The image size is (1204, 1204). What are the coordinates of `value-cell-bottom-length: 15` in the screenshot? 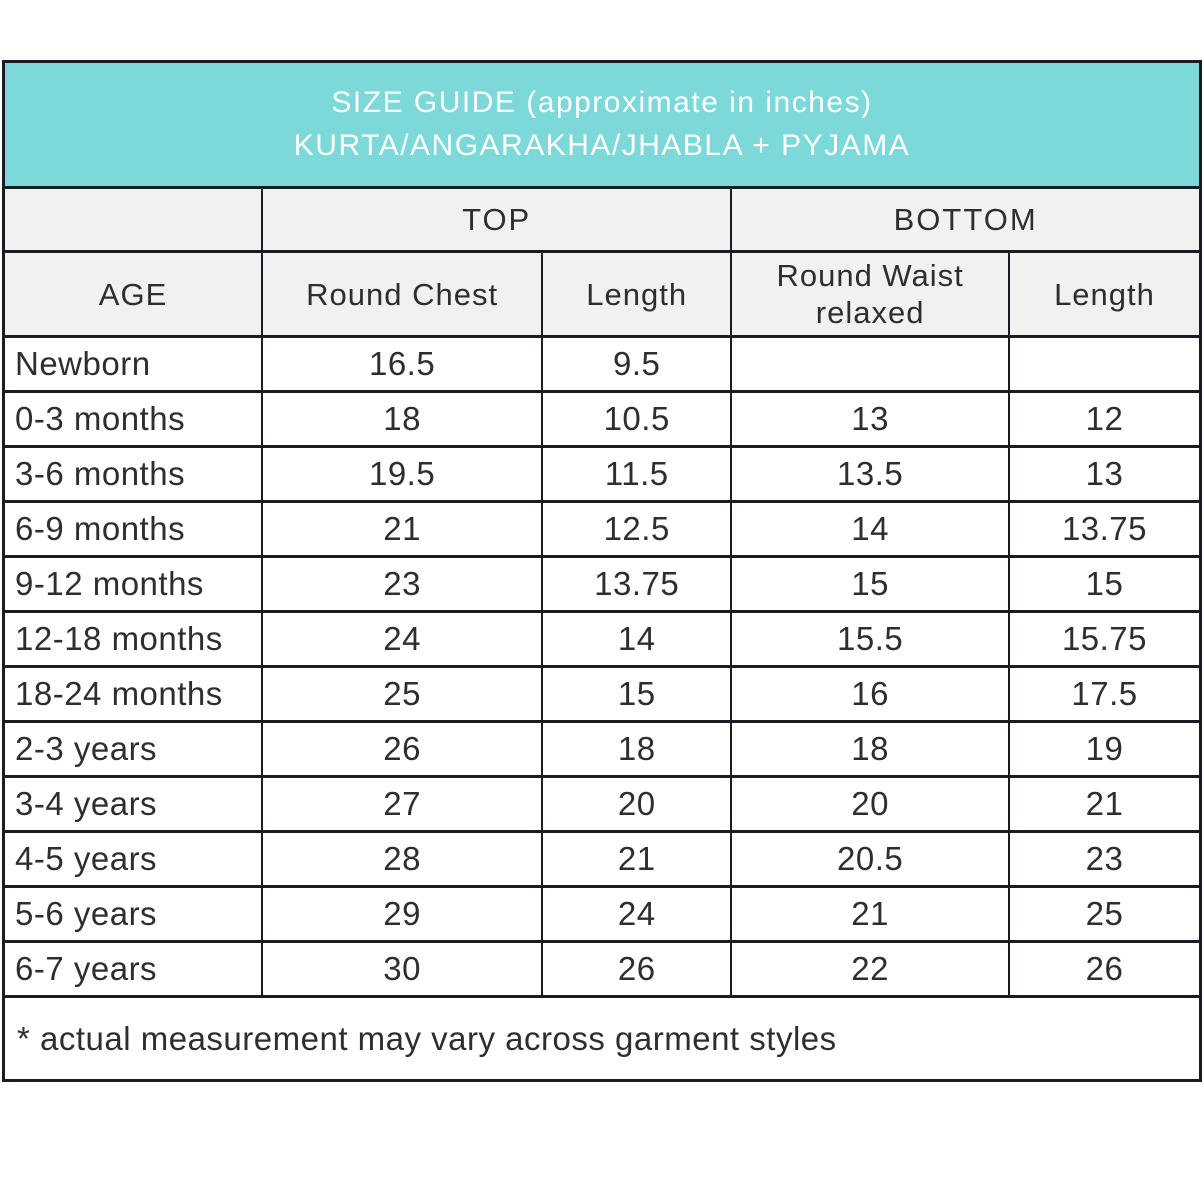 It's located at (1104, 584).